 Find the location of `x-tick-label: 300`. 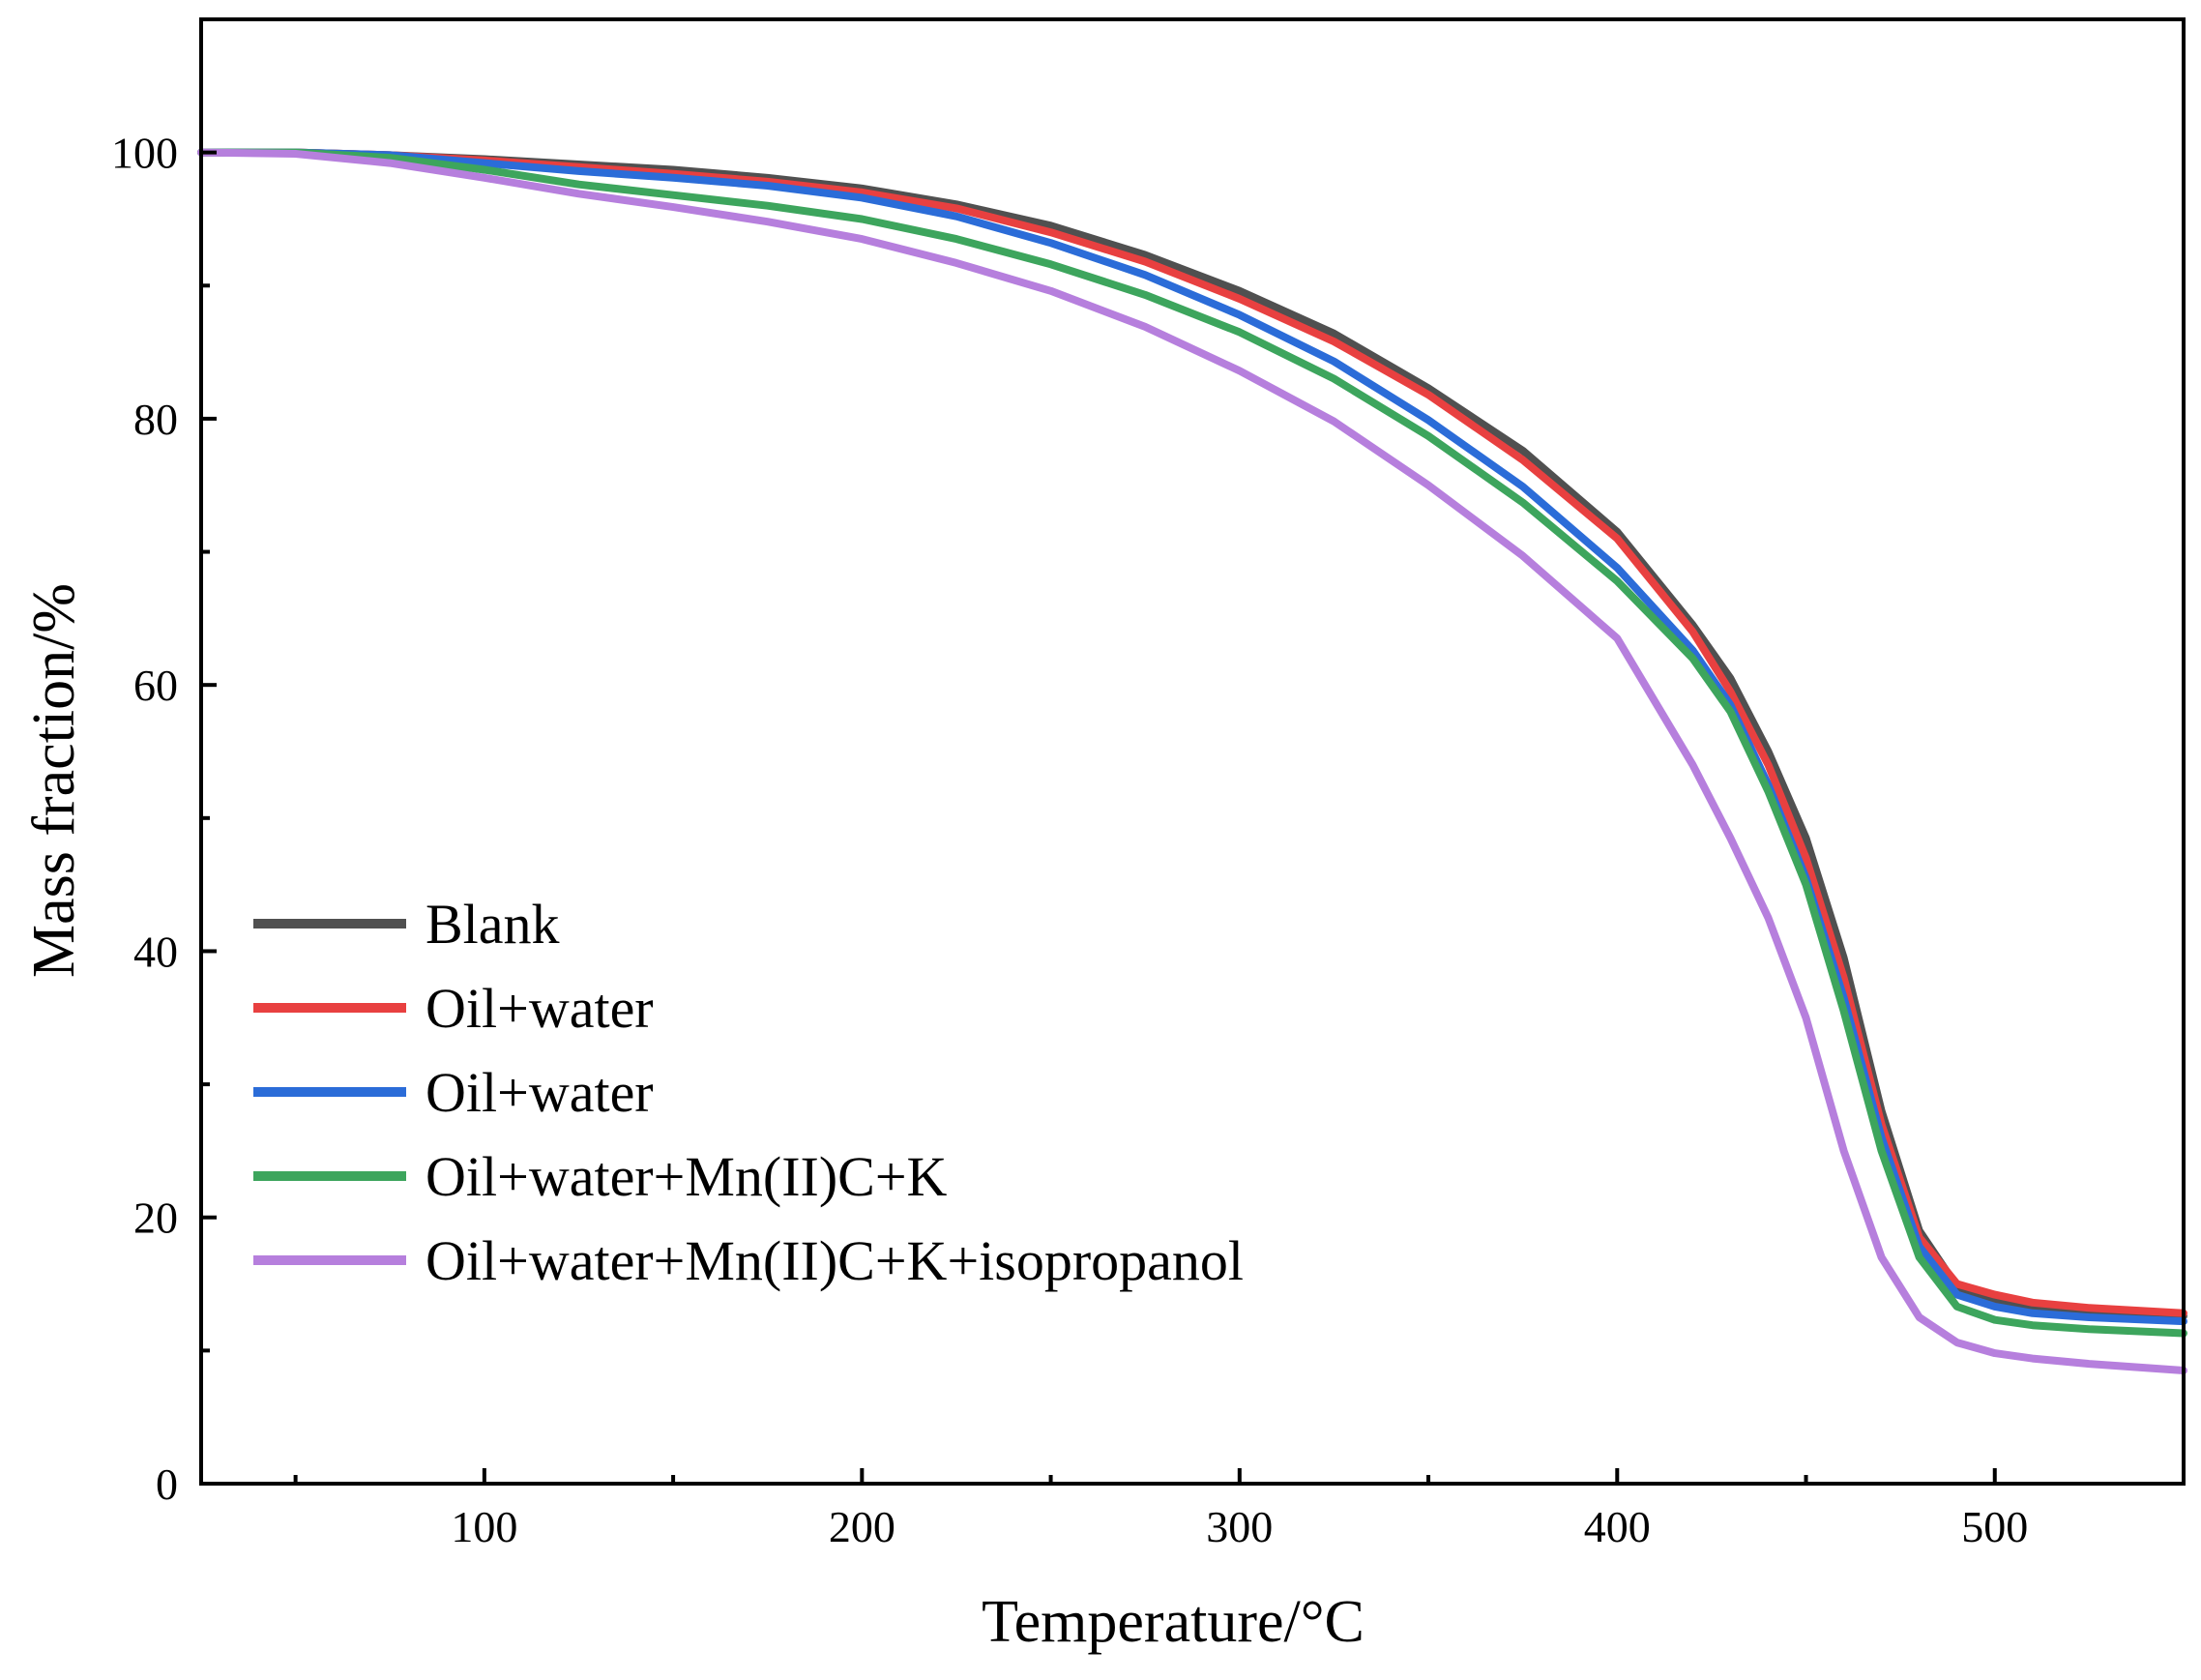

x-tick-label: 300 is located at coordinates (1239, 1527).